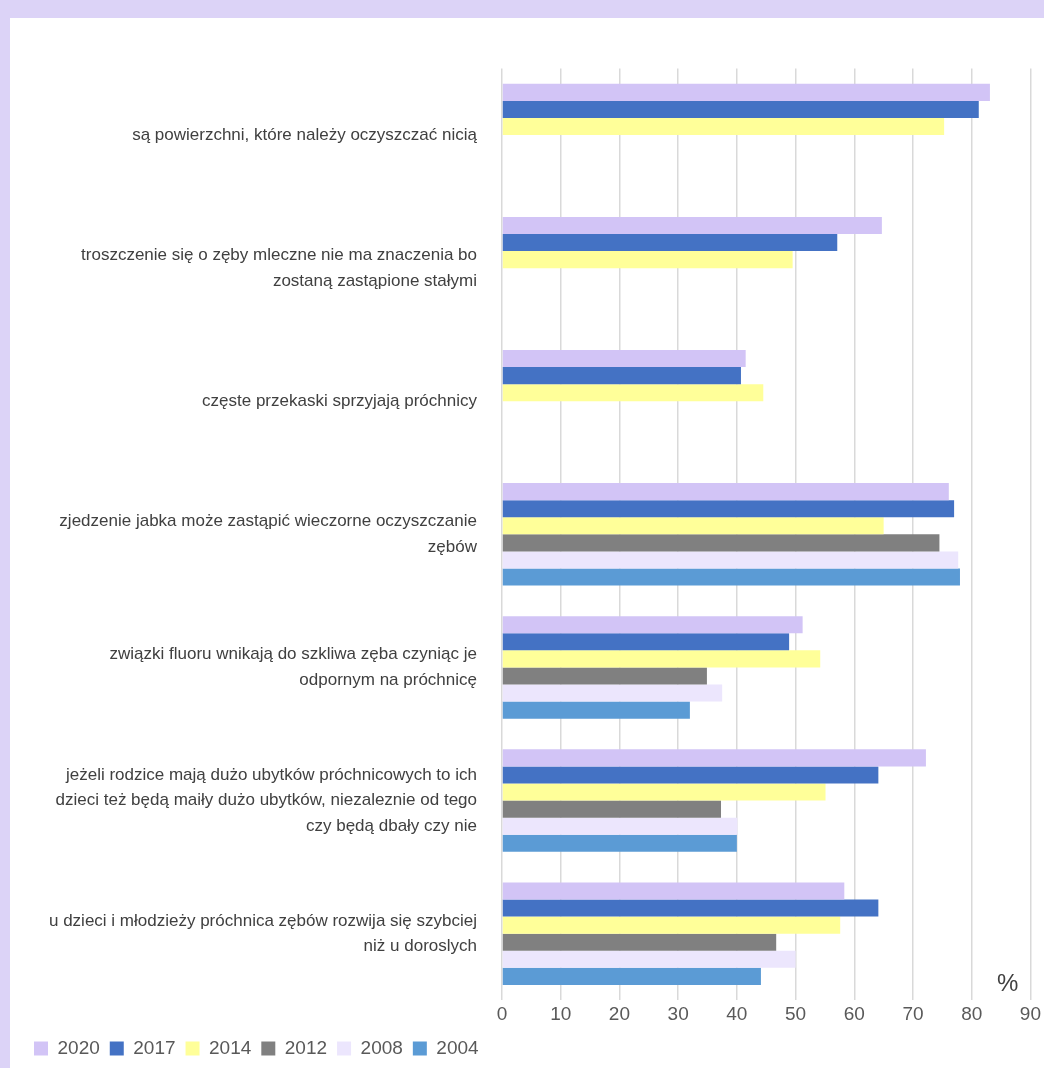 This screenshot has width=1044, height=1068. I want to click on legend-label: 2014, so click(230, 1047).